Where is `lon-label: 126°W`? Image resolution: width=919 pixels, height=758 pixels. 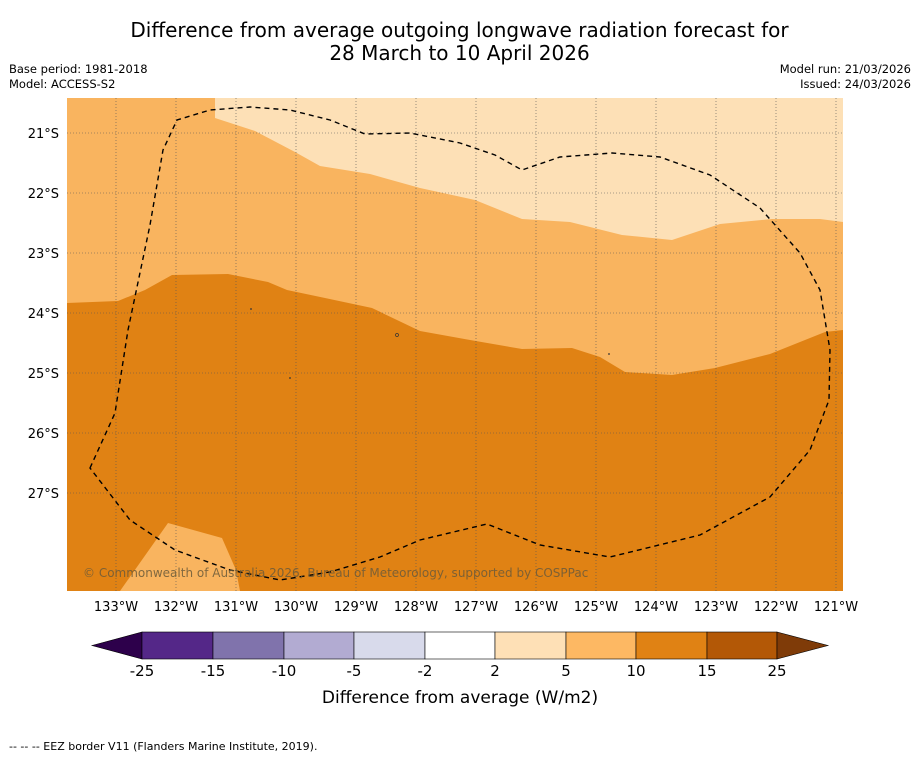
lon-label: 126°W is located at coordinates (536, 607).